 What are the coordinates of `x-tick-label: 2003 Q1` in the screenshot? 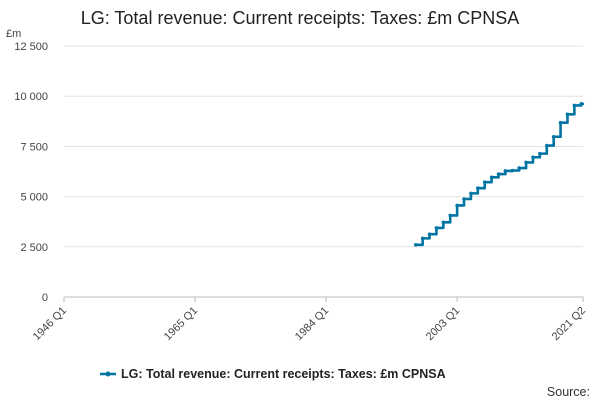 It's located at (443, 324).